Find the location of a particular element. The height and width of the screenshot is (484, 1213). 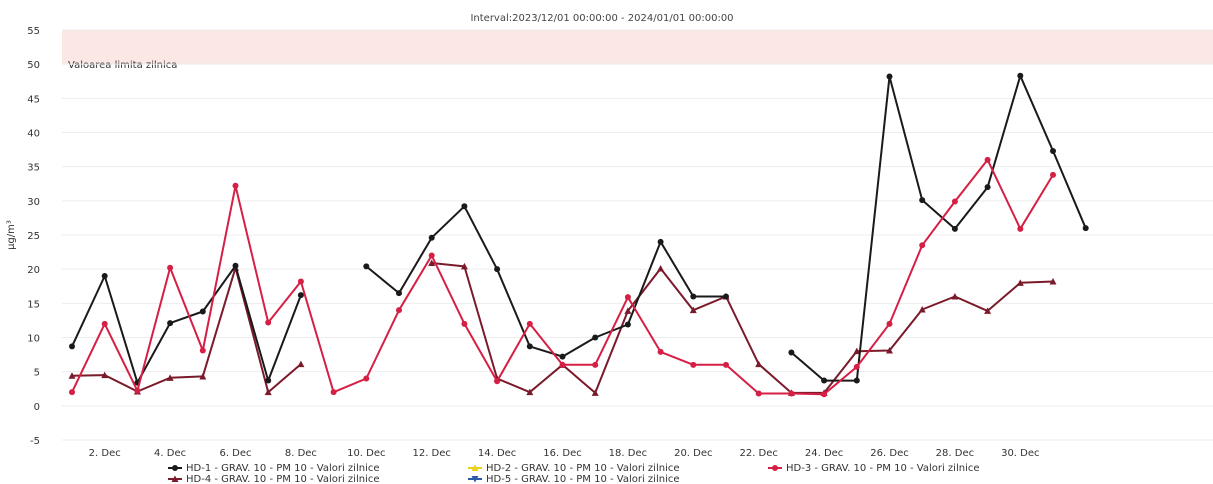

legend-item-3: HD-3 - GRAV. 10 - PM 10 - Valori zilnice is located at coordinates (874, 468).